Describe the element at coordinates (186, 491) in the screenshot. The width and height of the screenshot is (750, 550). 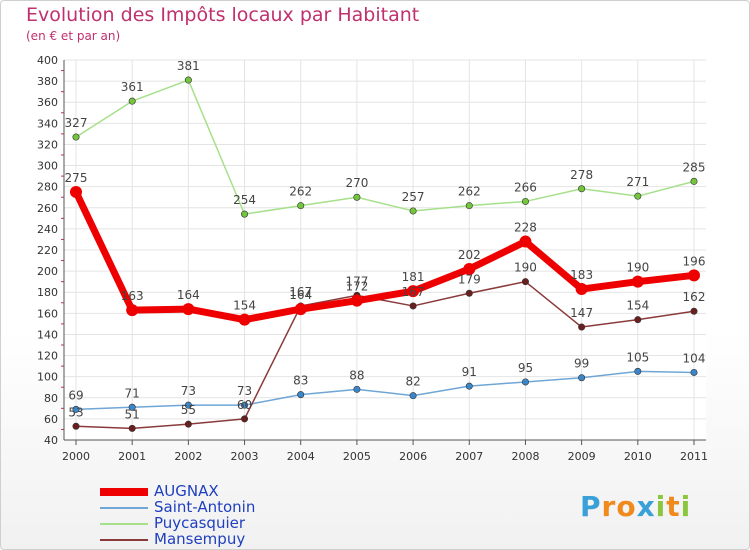
I see `legend-label: AUGNAX` at that location.